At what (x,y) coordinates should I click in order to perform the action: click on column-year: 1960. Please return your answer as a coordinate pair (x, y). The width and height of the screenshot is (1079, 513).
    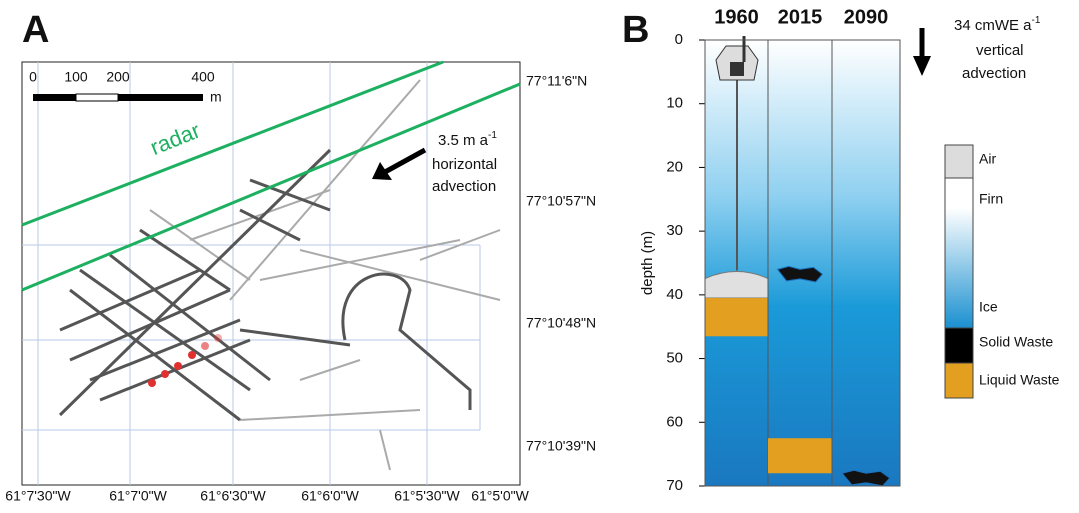
    Looking at the image, I should click on (736, 17).